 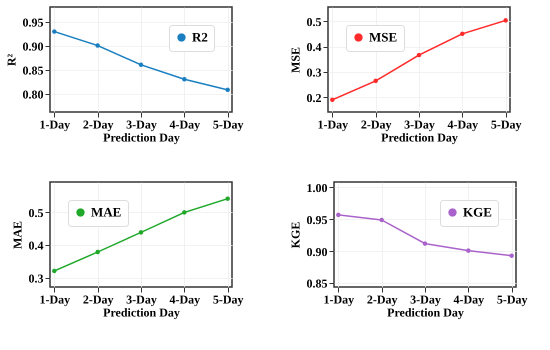 I want to click on y-axis-title: MSE, so click(x=295, y=60).